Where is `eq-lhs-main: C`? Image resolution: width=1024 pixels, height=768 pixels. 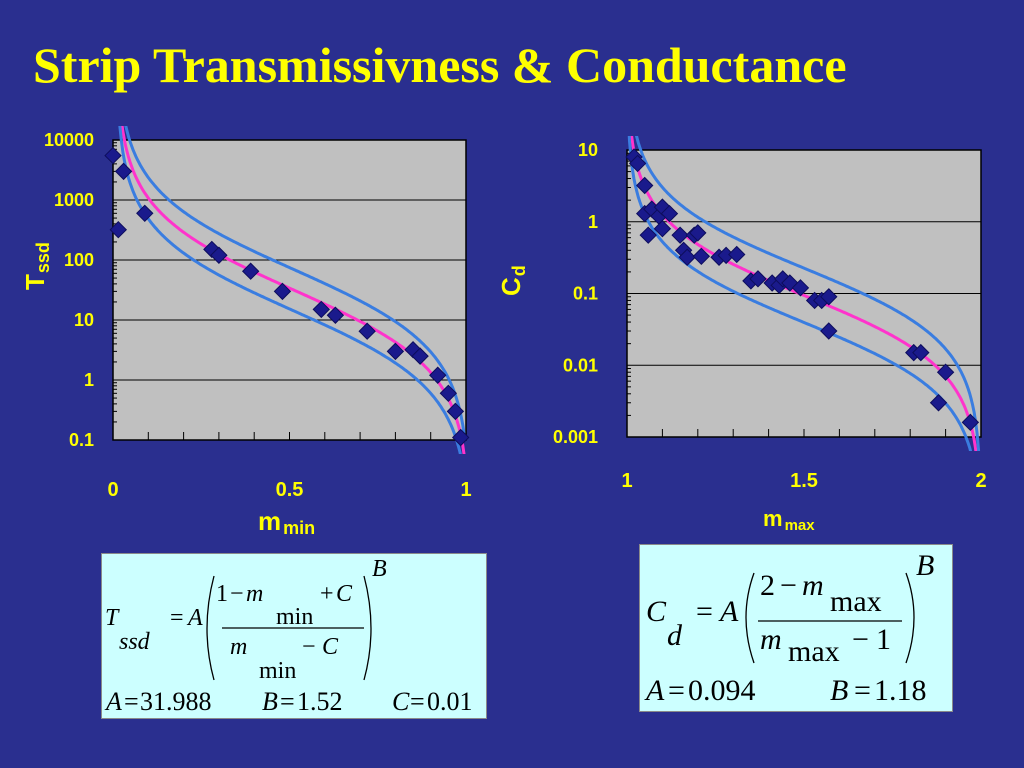
eq-lhs-main: C is located at coordinates (656, 611).